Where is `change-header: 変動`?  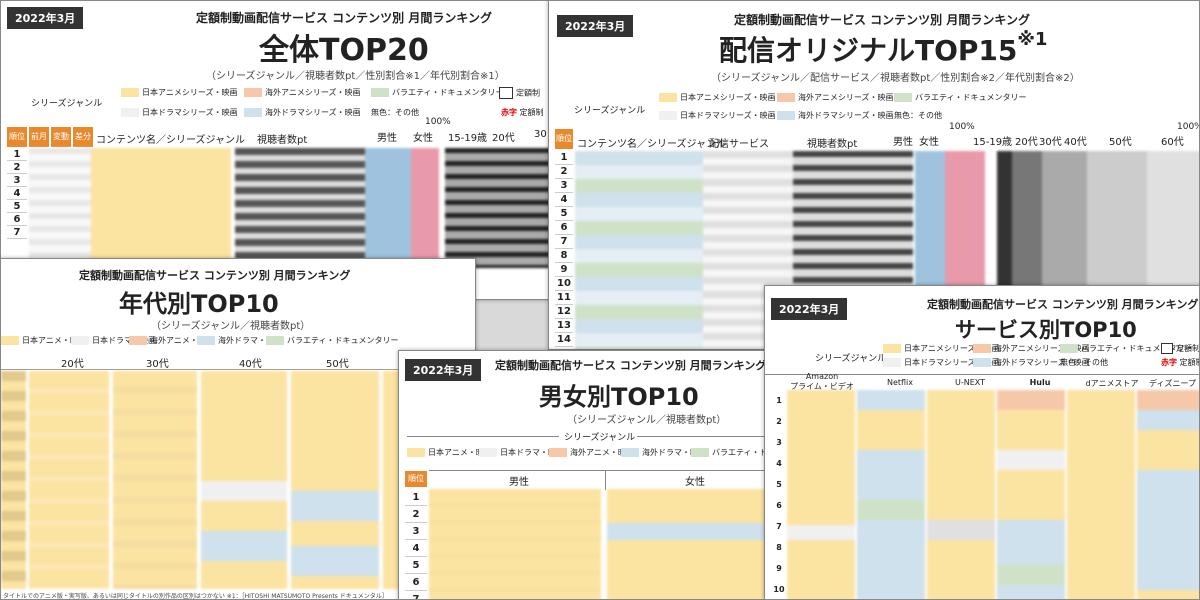
change-header: 変動 is located at coordinates (61, 137).